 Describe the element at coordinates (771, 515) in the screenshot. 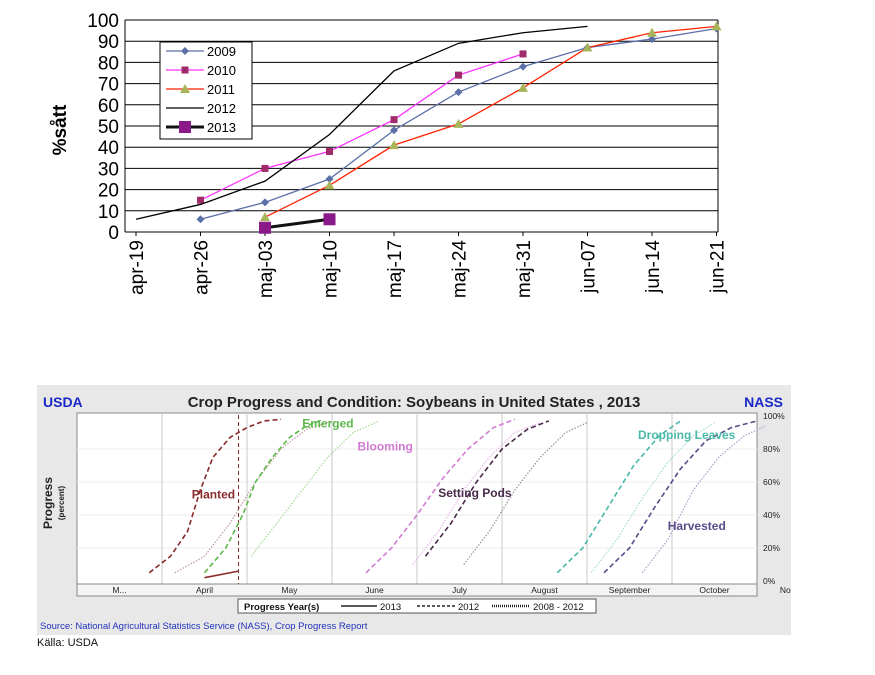

I see `y-tick-label: 40%` at that location.